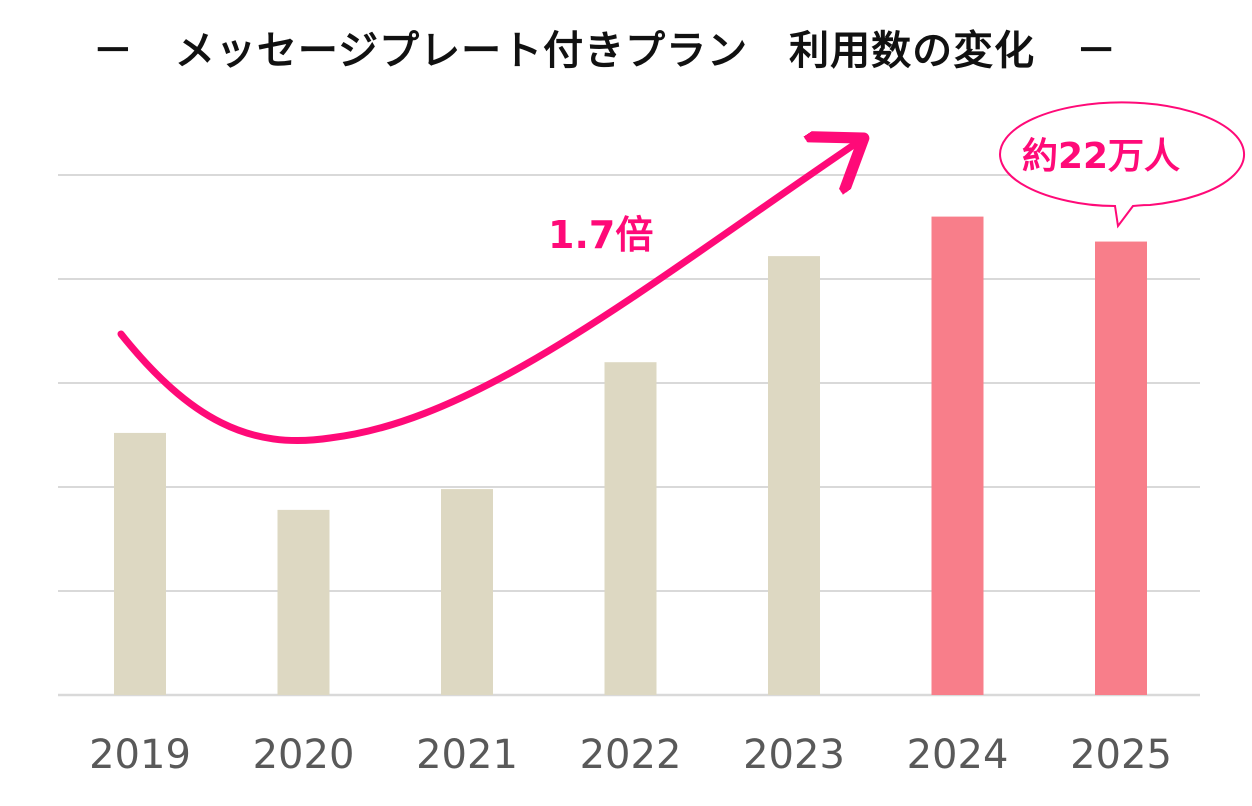  I want to click on x-tick-label: 2023, so click(794, 755).